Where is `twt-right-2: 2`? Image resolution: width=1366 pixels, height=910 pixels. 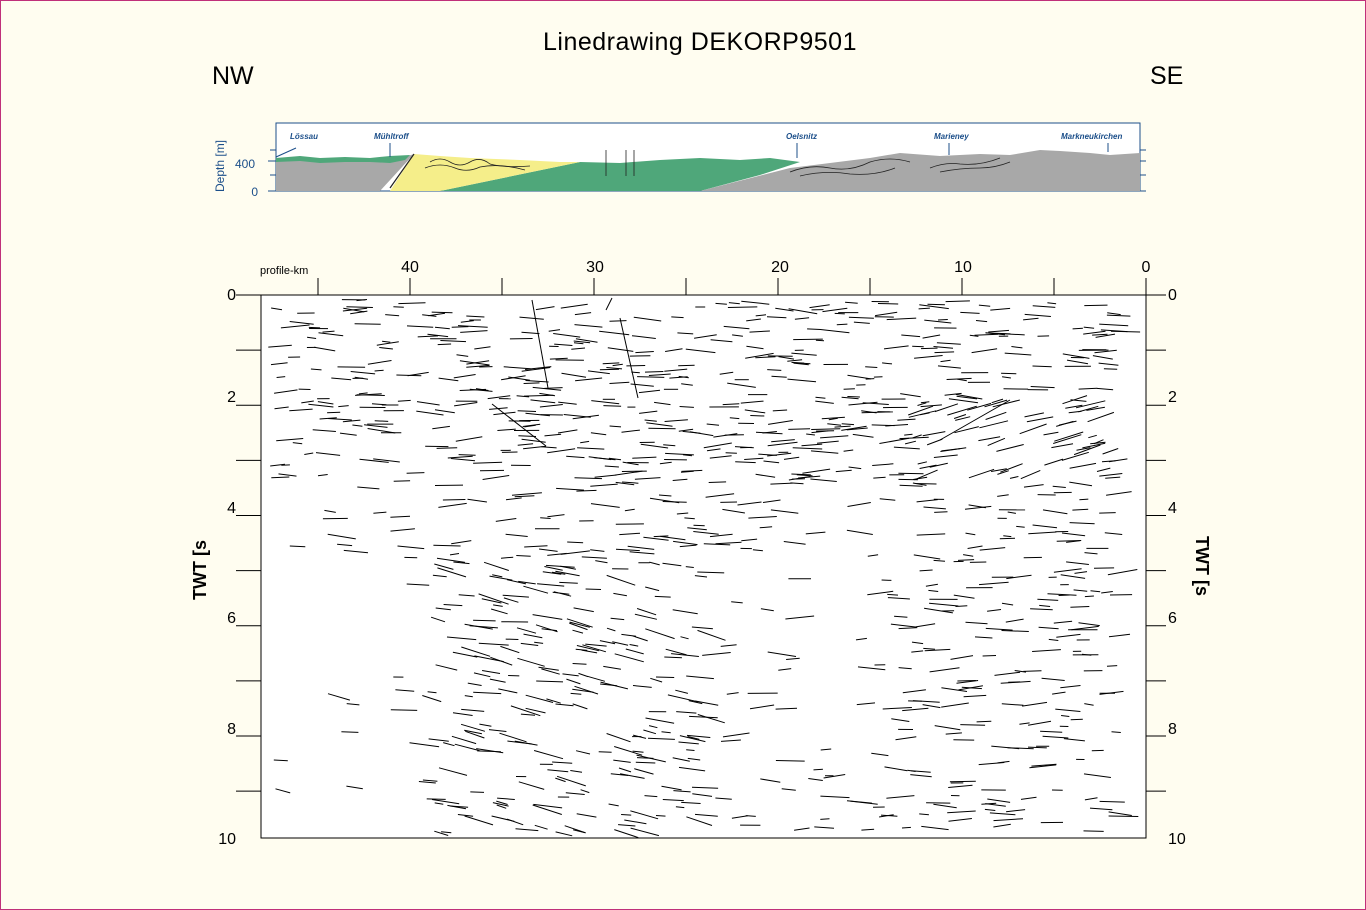 twt-right-2: 2 is located at coordinates (1172, 397).